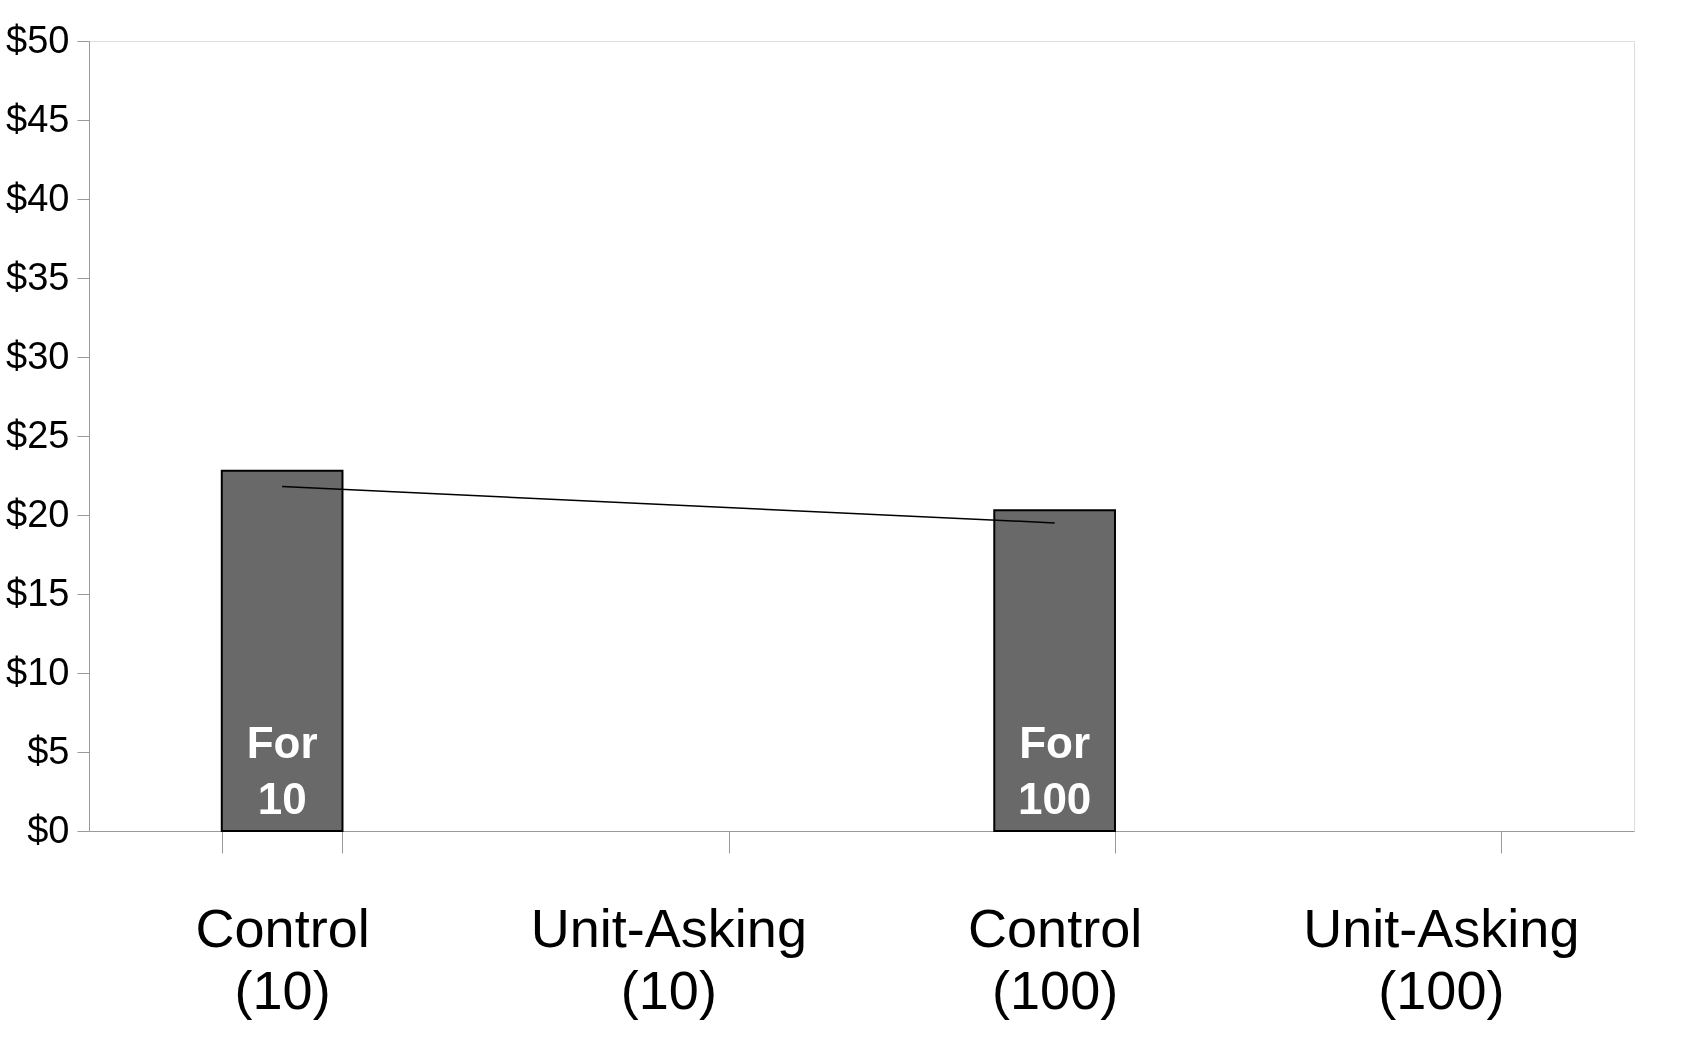 The height and width of the screenshot is (1063, 1682). What do you see at coordinates (38, 355) in the screenshot?
I see `y-tick-label: $30` at bounding box center [38, 355].